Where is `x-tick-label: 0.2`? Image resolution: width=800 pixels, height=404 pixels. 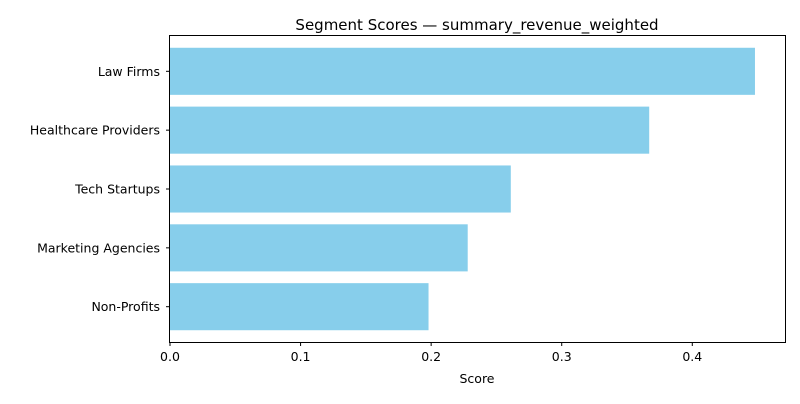 x-tick-label: 0.2 is located at coordinates (431, 356).